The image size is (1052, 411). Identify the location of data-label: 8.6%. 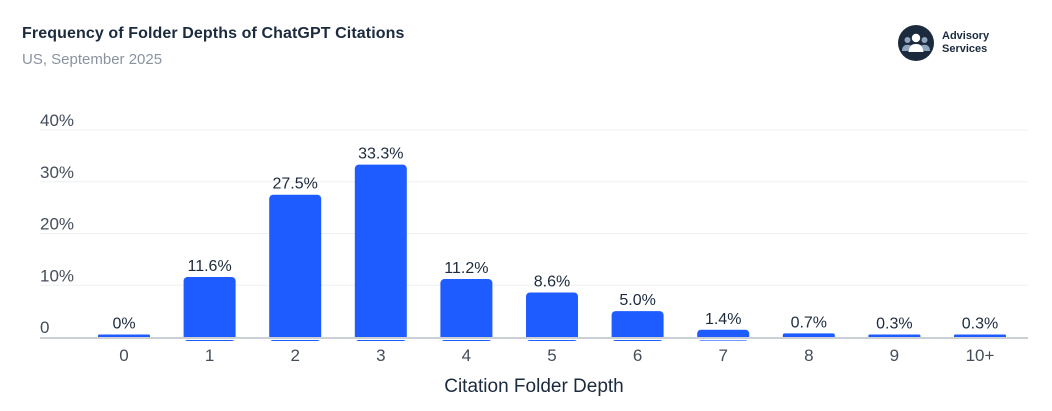
(552, 281).